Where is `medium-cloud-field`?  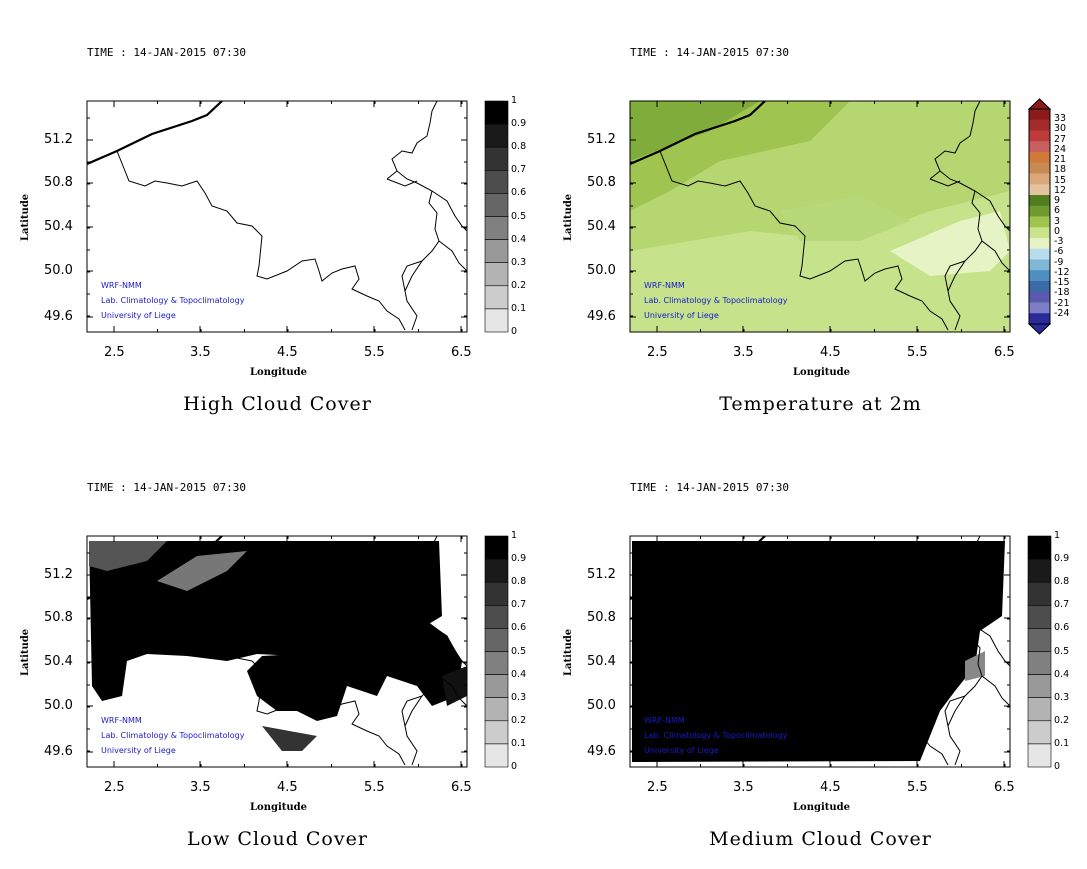 medium-cloud-field is located at coordinates (818, 651).